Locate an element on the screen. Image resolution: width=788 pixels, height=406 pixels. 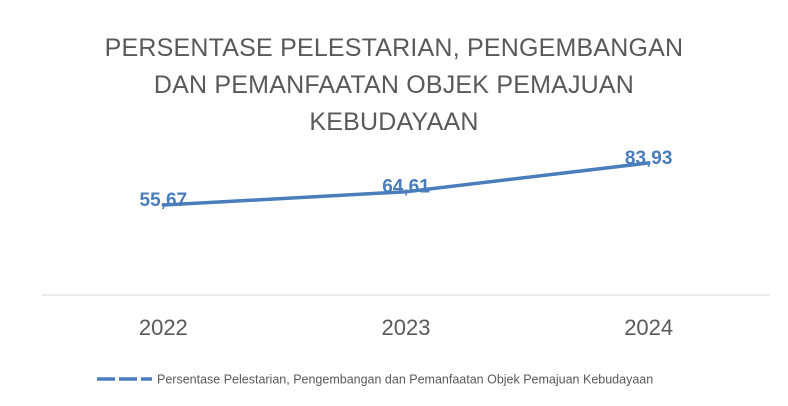
x-tick-label: 2023 is located at coordinates (406, 327).